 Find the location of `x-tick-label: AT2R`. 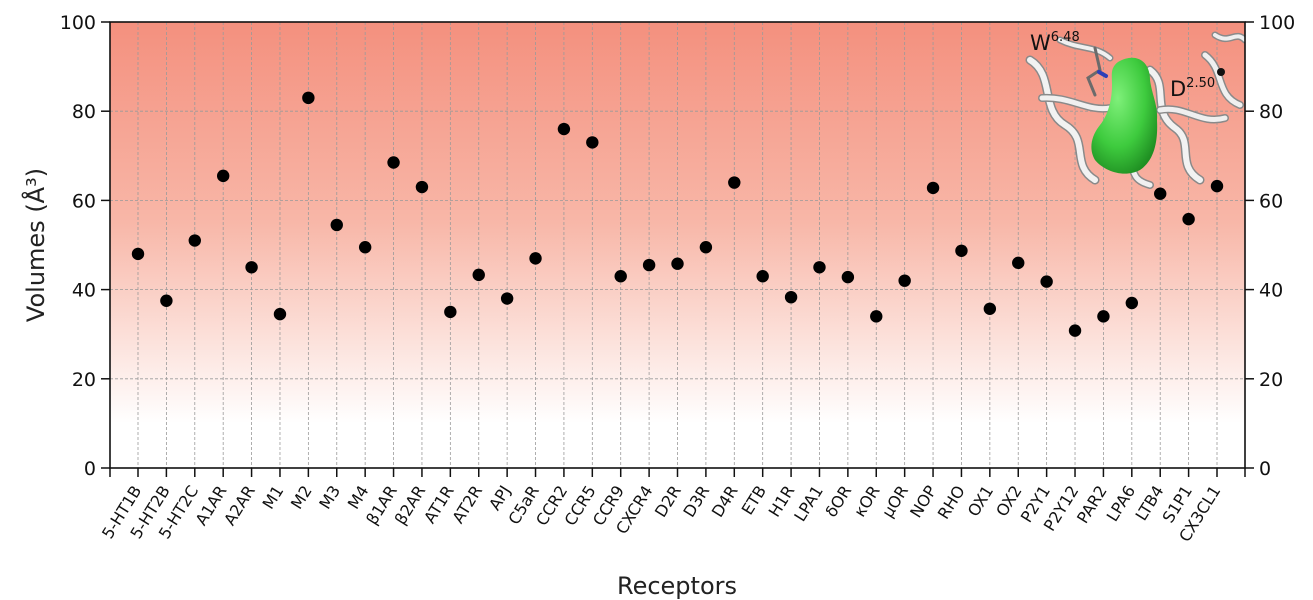

x-tick-label: AT2R is located at coordinates (467, 504).